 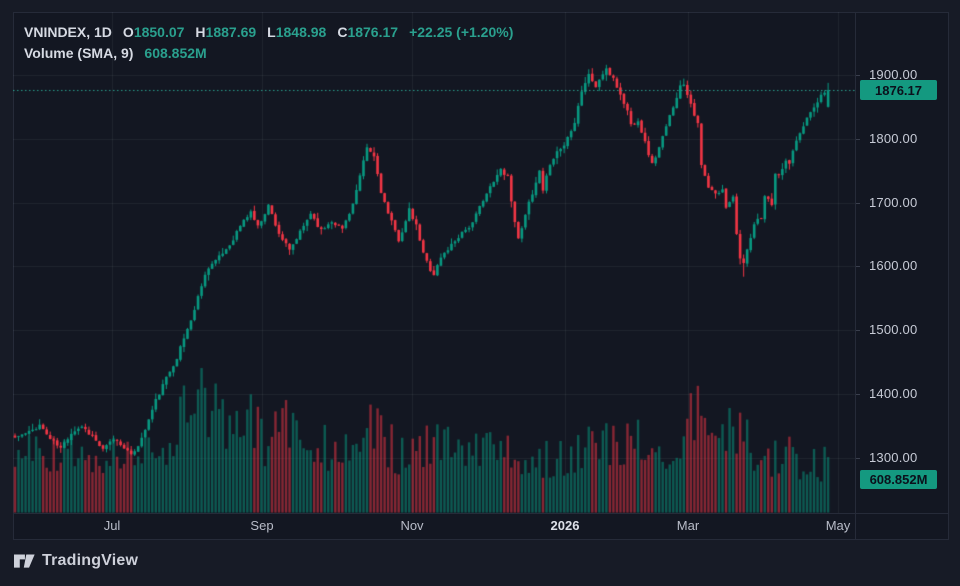 What do you see at coordinates (898, 479) in the screenshot?
I see `volume-value-badge: 608.852M` at bounding box center [898, 479].